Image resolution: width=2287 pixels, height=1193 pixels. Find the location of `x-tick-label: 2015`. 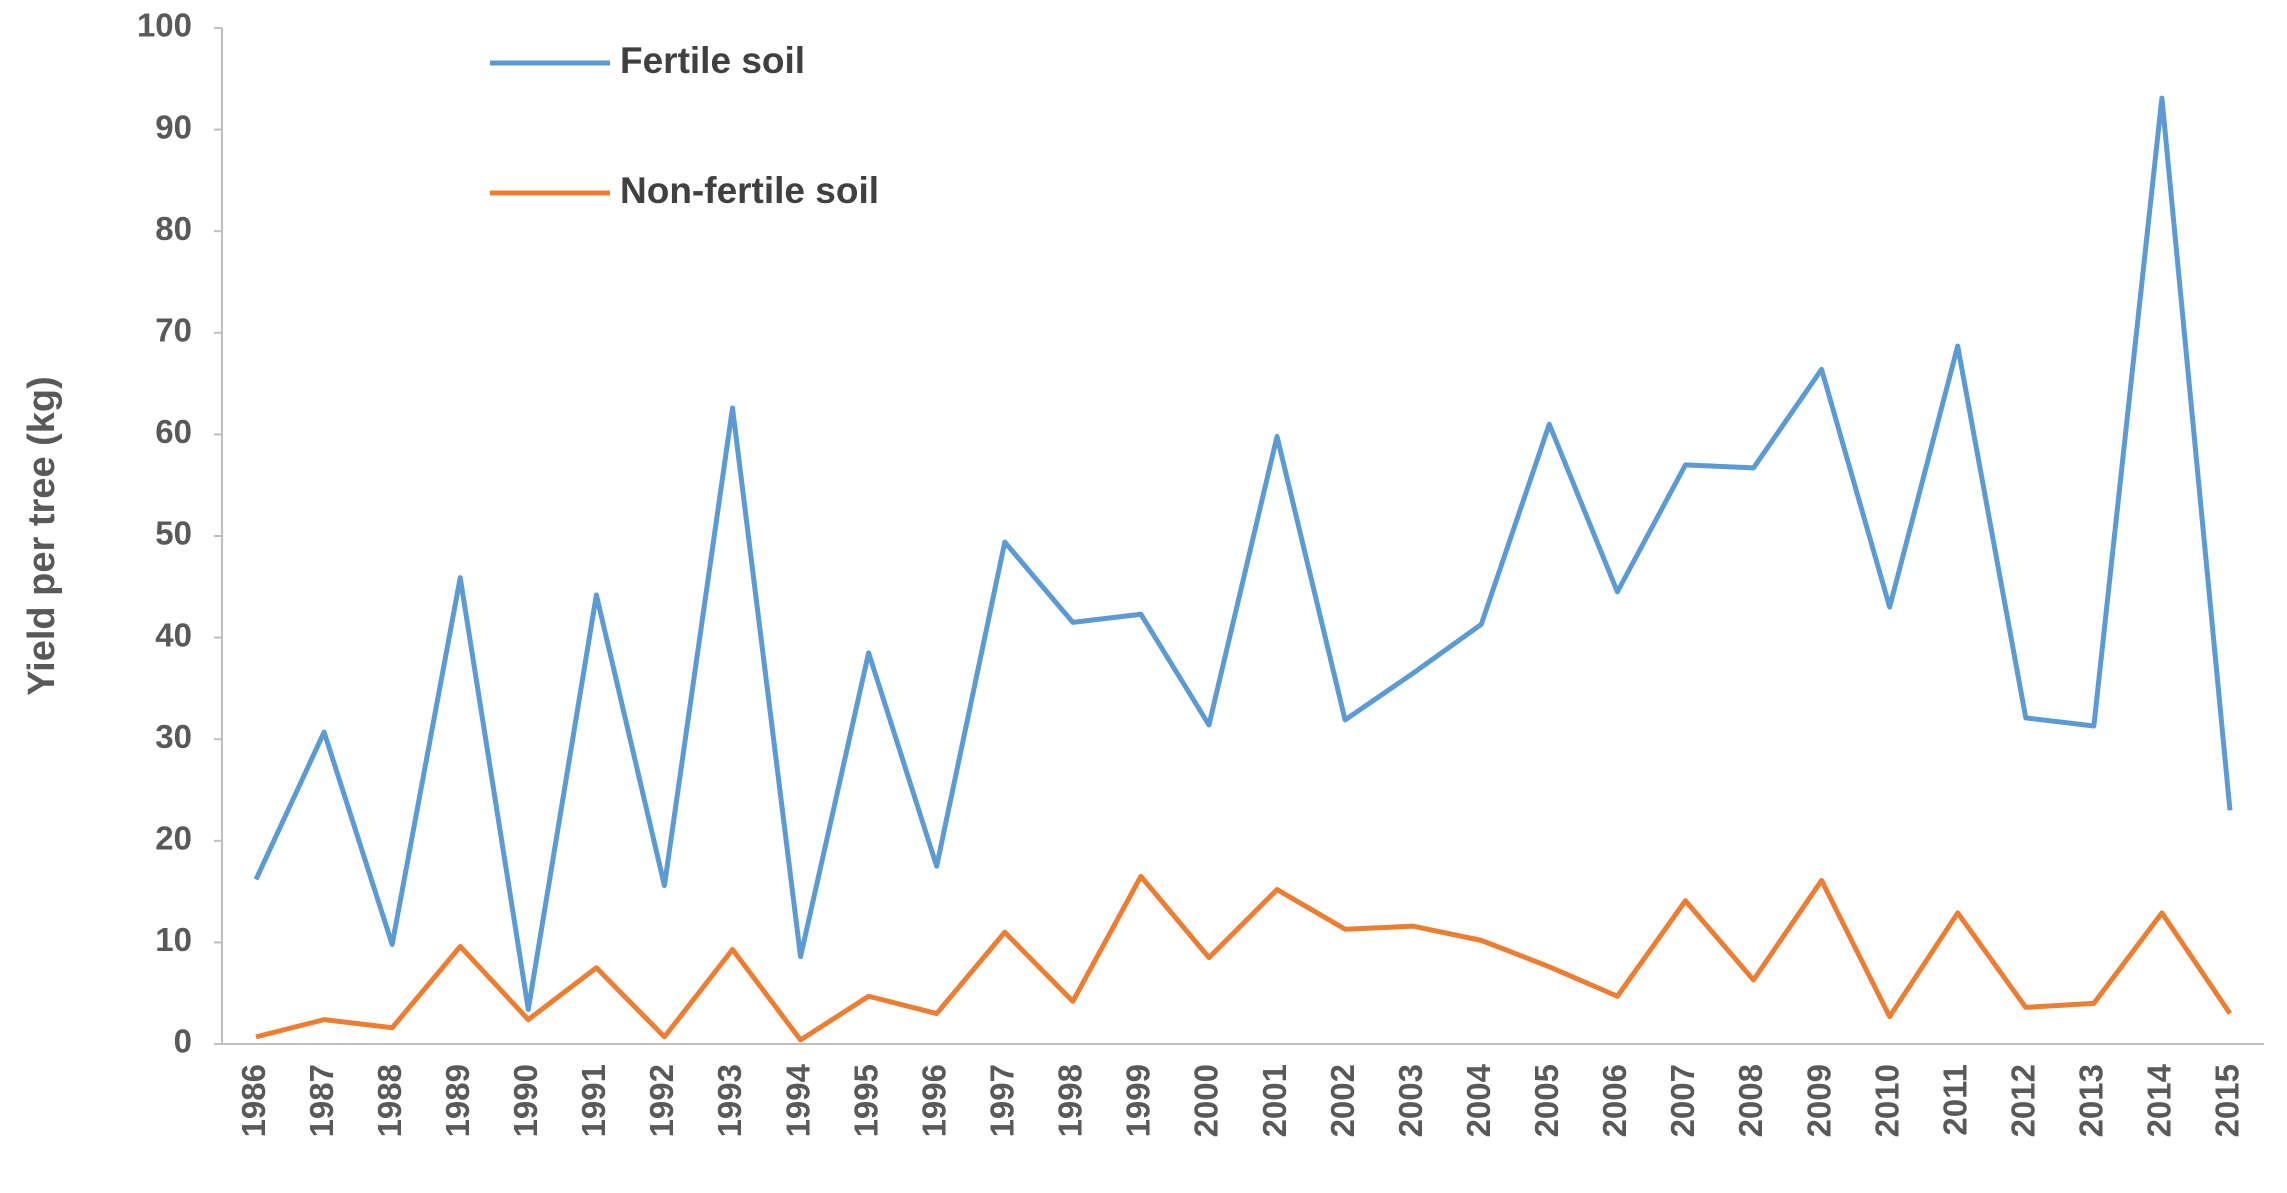

x-tick-label: 2015 is located at coordinates (2227, 1100).